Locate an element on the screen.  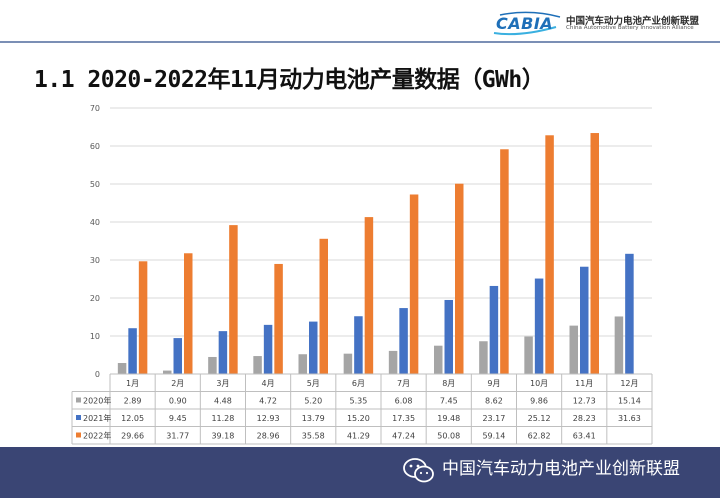
data-label: 9.86 is located at coordinates (539, 401).